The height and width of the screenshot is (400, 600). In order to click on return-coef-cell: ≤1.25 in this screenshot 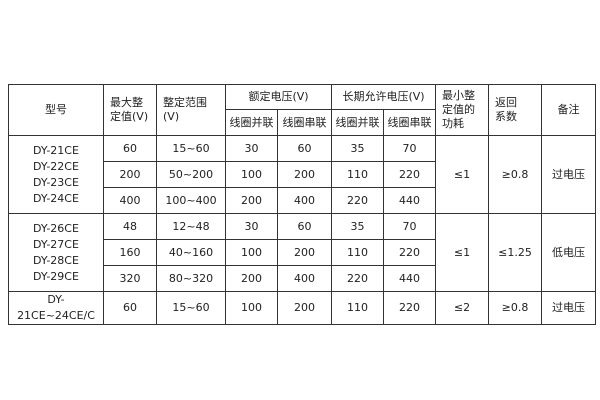, I will do `click(515, 252)`.